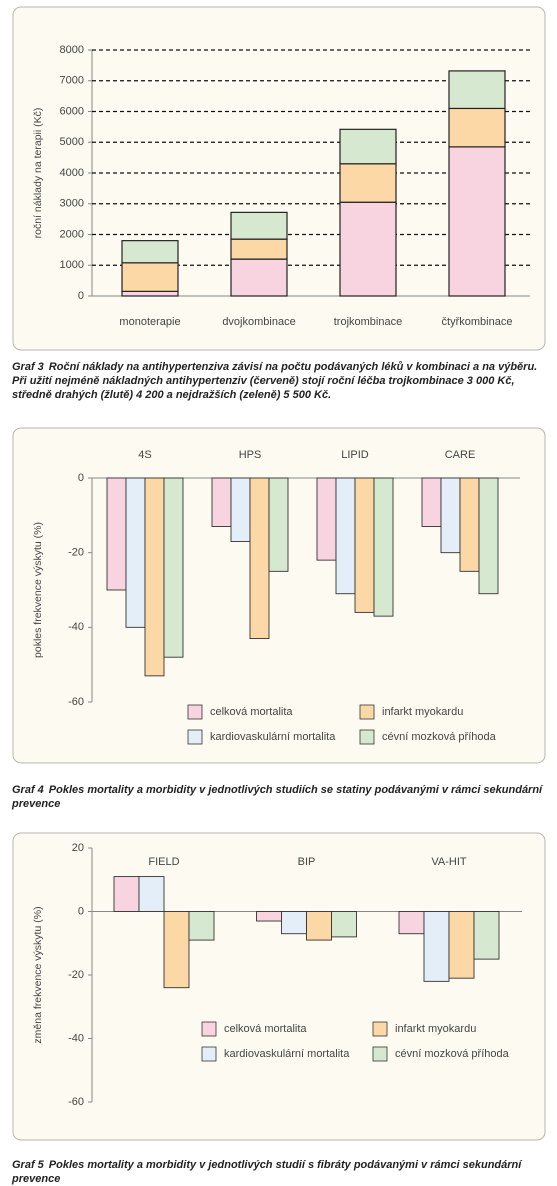  Describe the element at coordinates (460, 455) in the screenshot. I see `x-tick-label: CARE` at that location.